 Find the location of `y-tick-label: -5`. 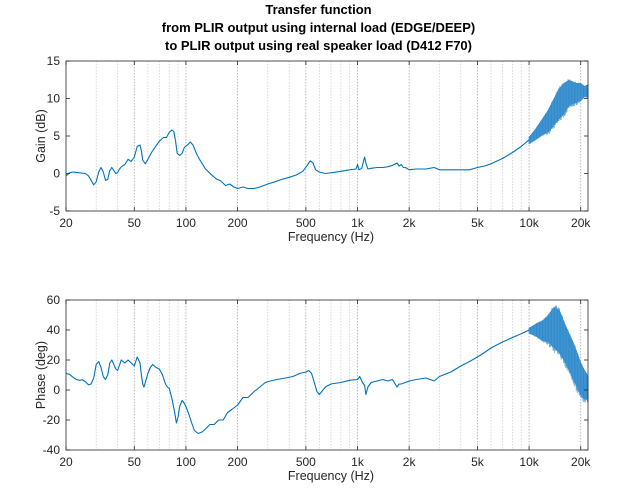

y-tick-label: -5 is located at coordinates (54, 211).